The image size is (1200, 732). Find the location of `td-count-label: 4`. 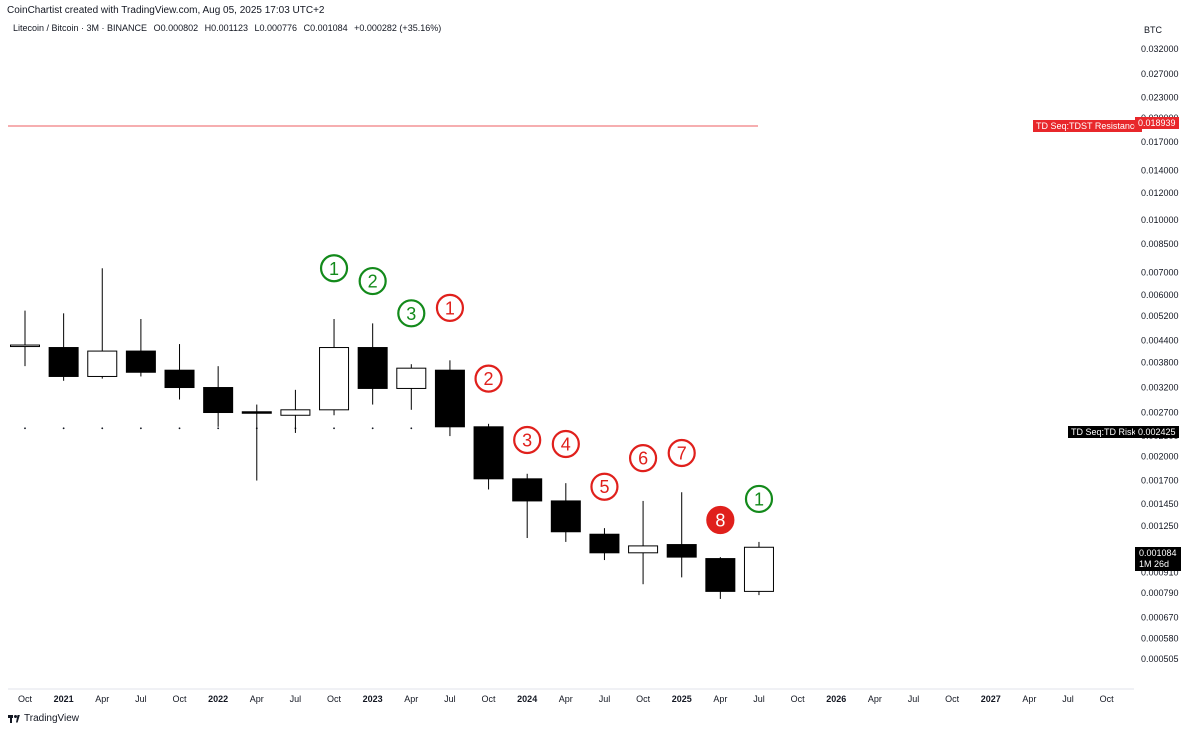

td-count-label: 4 is located at coordinates (566, 444).